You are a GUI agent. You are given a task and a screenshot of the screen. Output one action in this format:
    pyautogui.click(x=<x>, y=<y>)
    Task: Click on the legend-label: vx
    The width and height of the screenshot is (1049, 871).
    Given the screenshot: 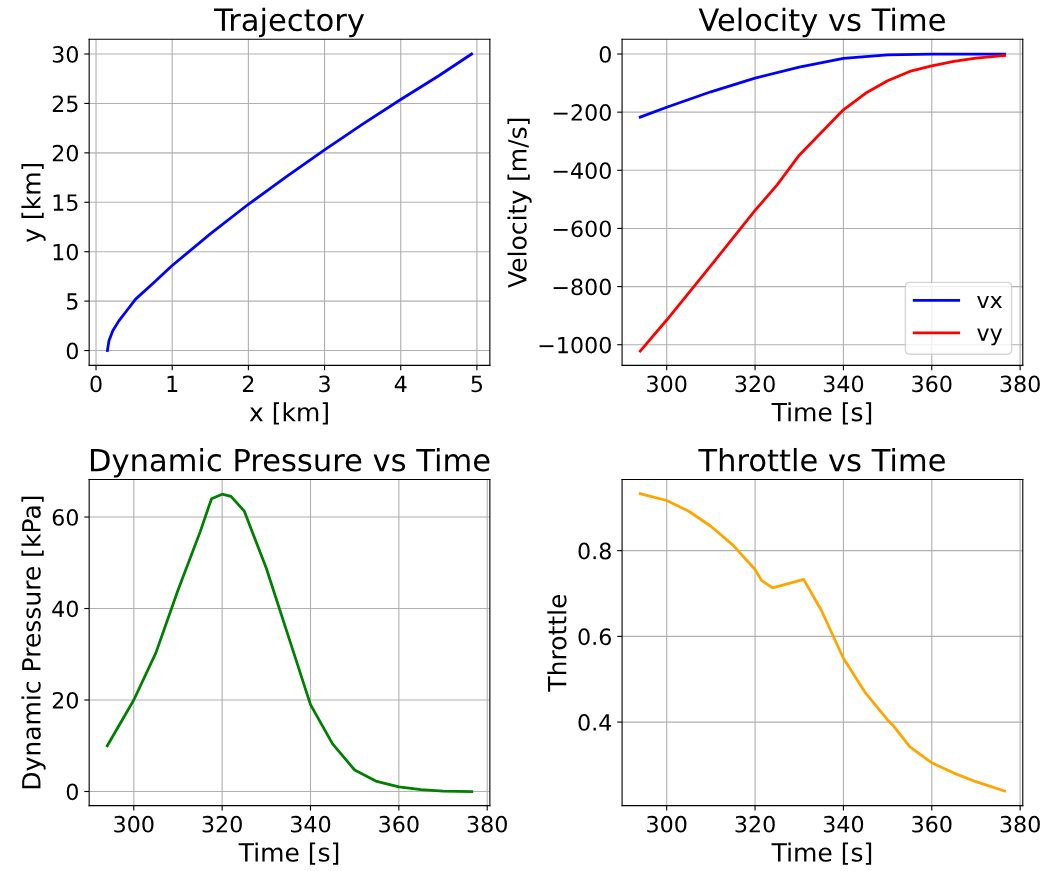 What is the action you would take?
    pyautogui.click(x=990, y=302)
    